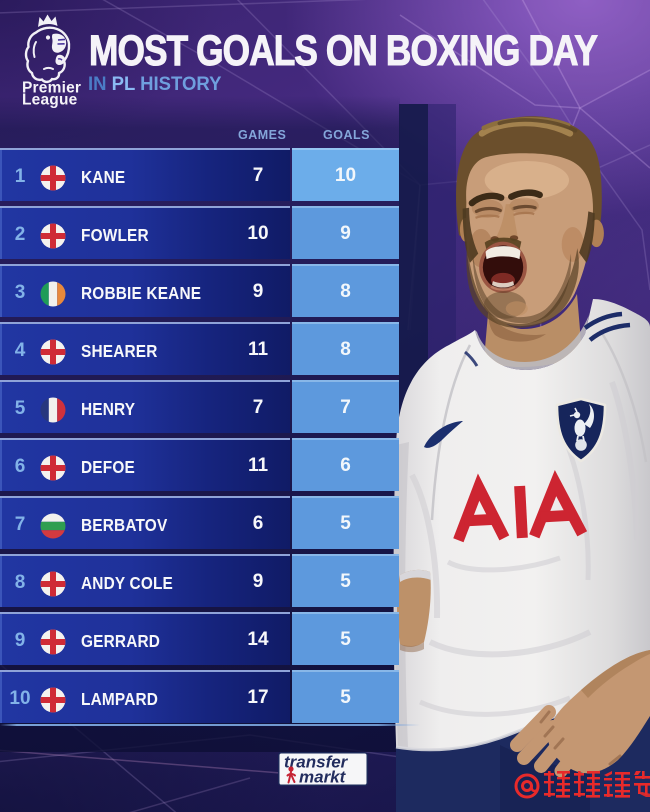  I want to click on svg-text: transfer, so click(316, 762).